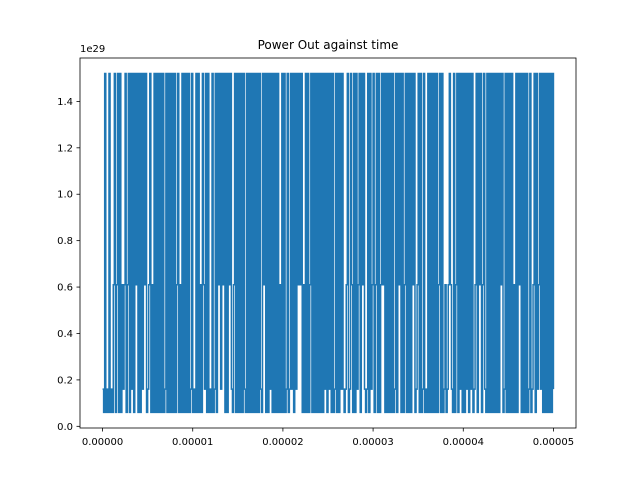 The width and height of the screenshot is (640, 480). I want to click on x-tick-label: 0.00000, so click(102, 442).